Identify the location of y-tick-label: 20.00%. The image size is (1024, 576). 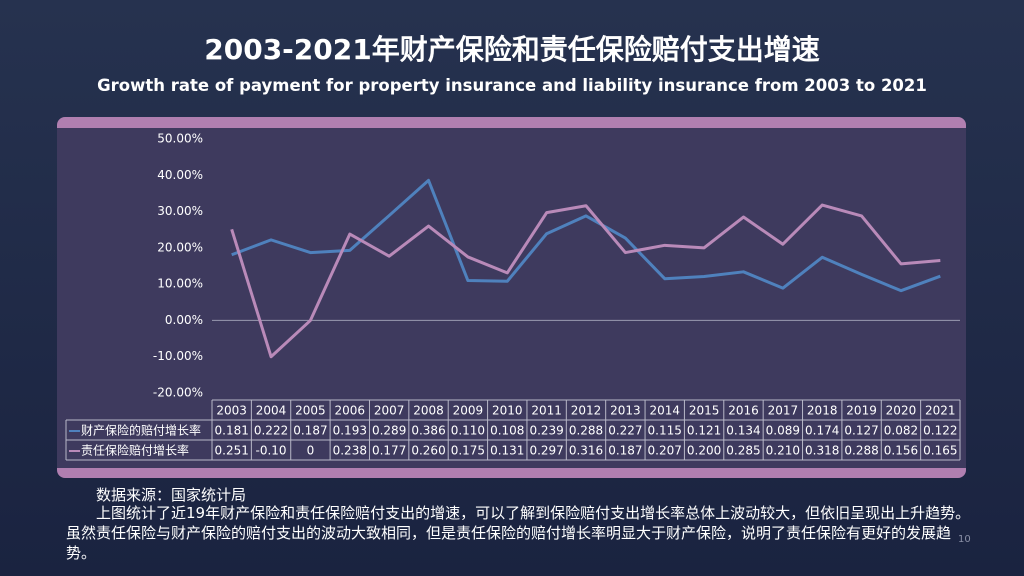
(180, 247).